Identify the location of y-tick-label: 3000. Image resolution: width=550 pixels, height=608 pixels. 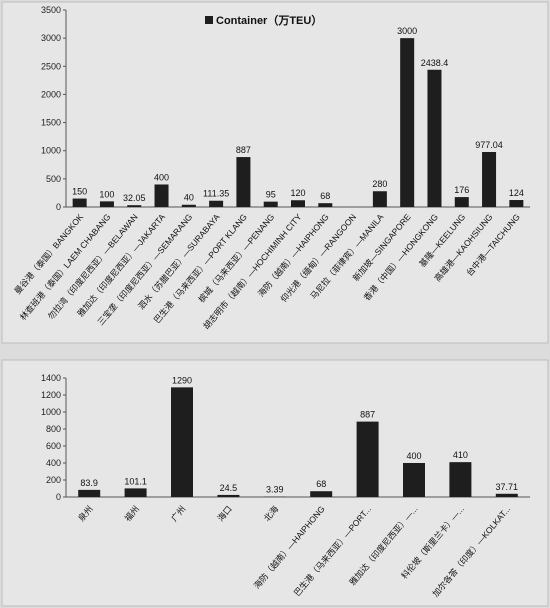
(51, 38).